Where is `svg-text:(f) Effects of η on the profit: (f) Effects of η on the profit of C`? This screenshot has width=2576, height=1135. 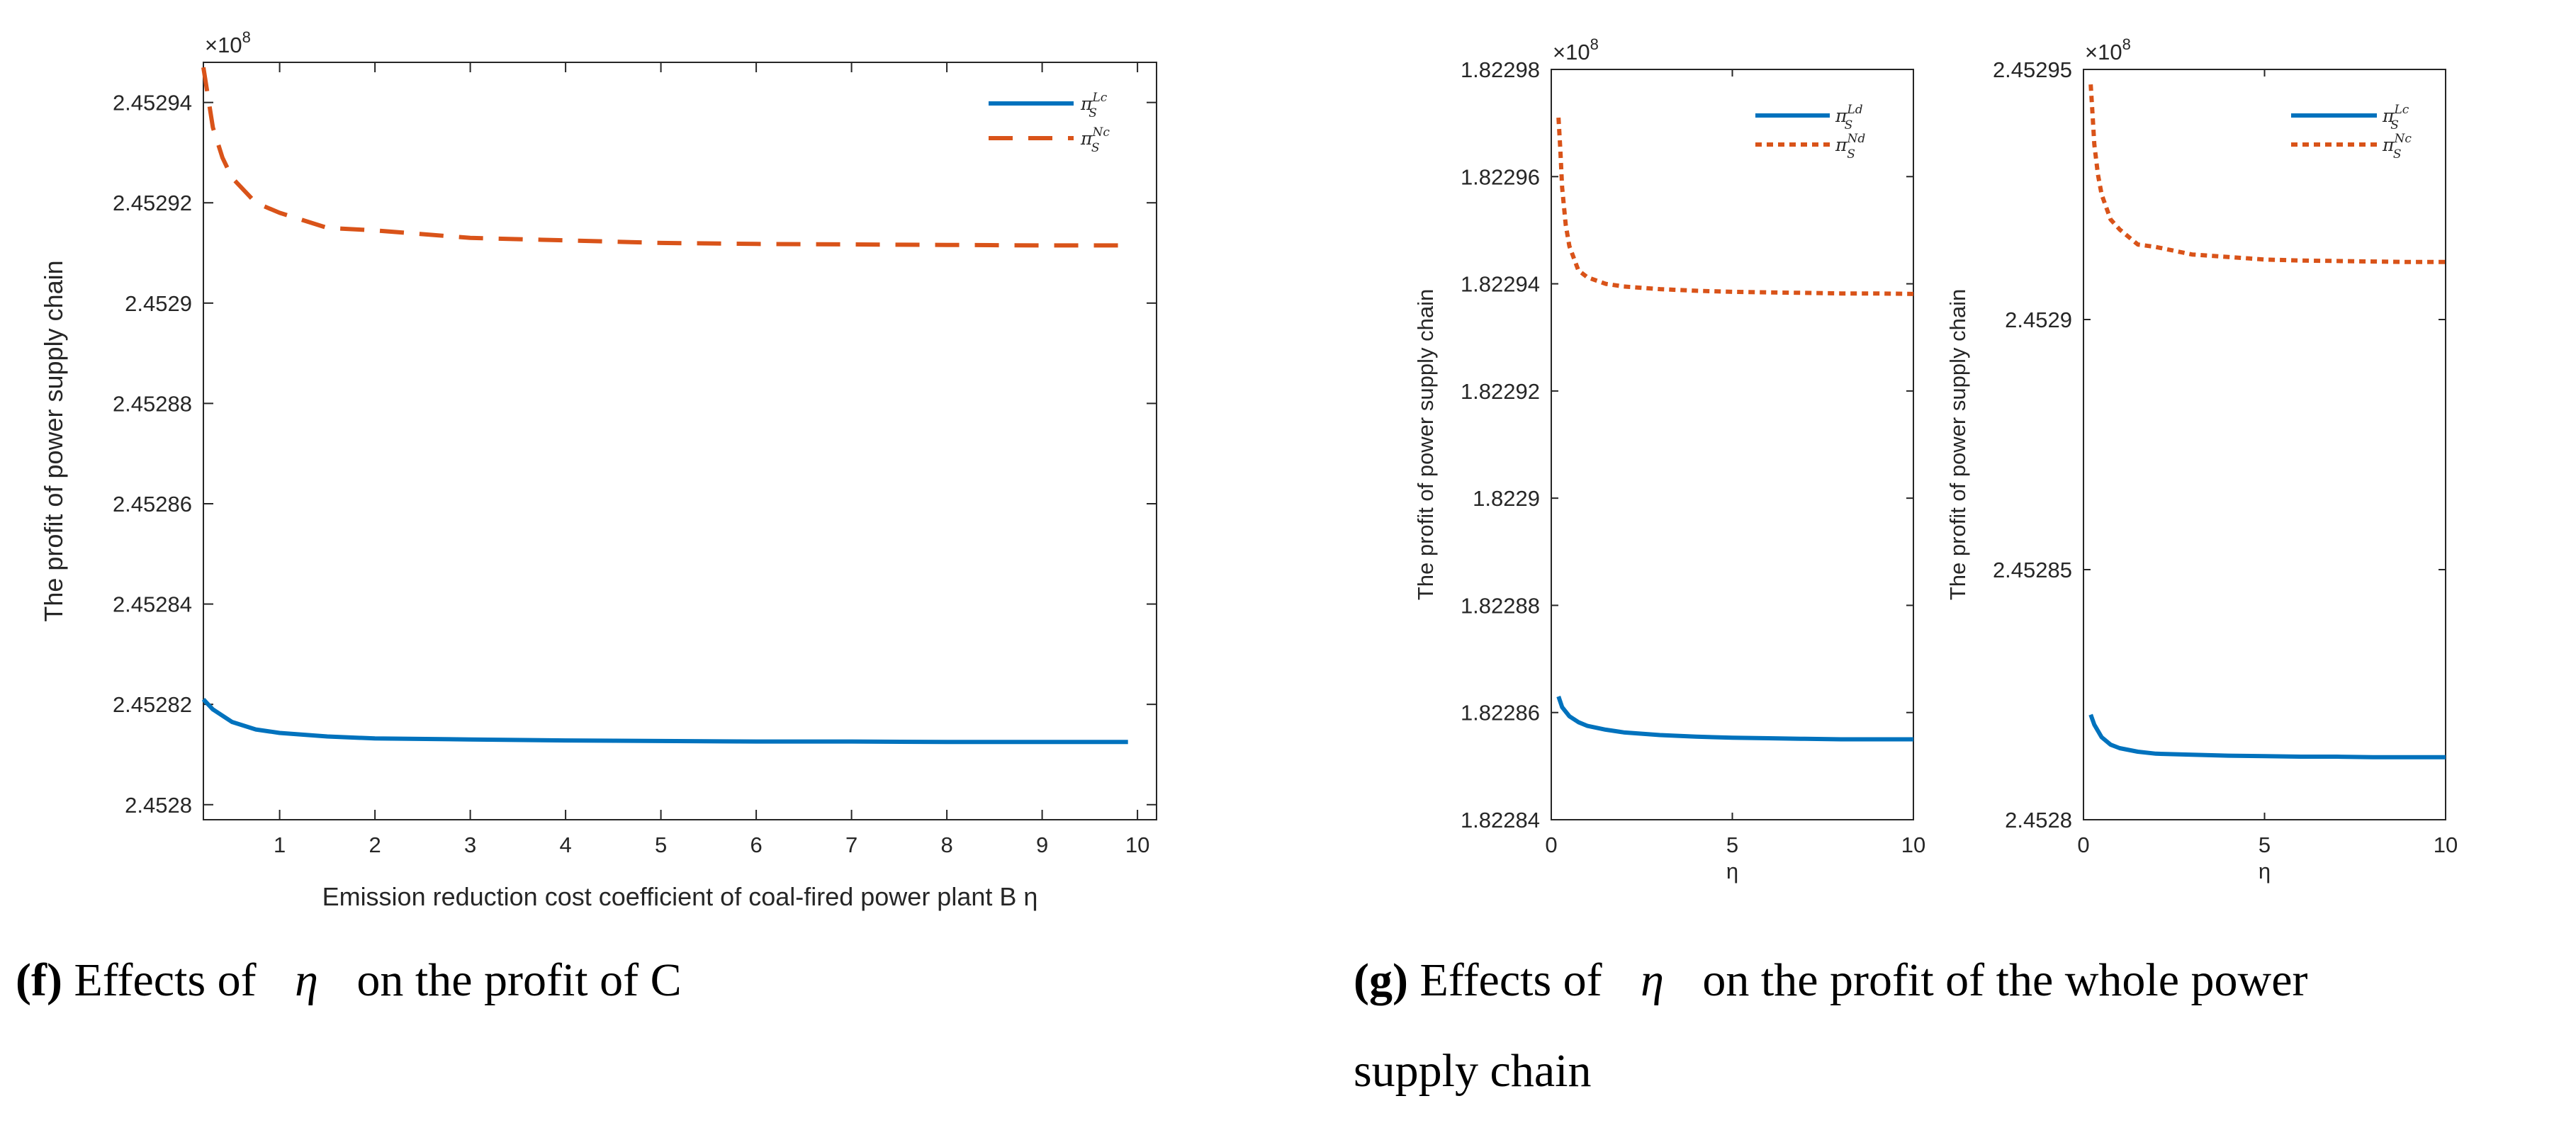
svg-text:(f) Effects of η on the profit: (f) Effects of η on the profit of C is located at coordinates (349, 980).